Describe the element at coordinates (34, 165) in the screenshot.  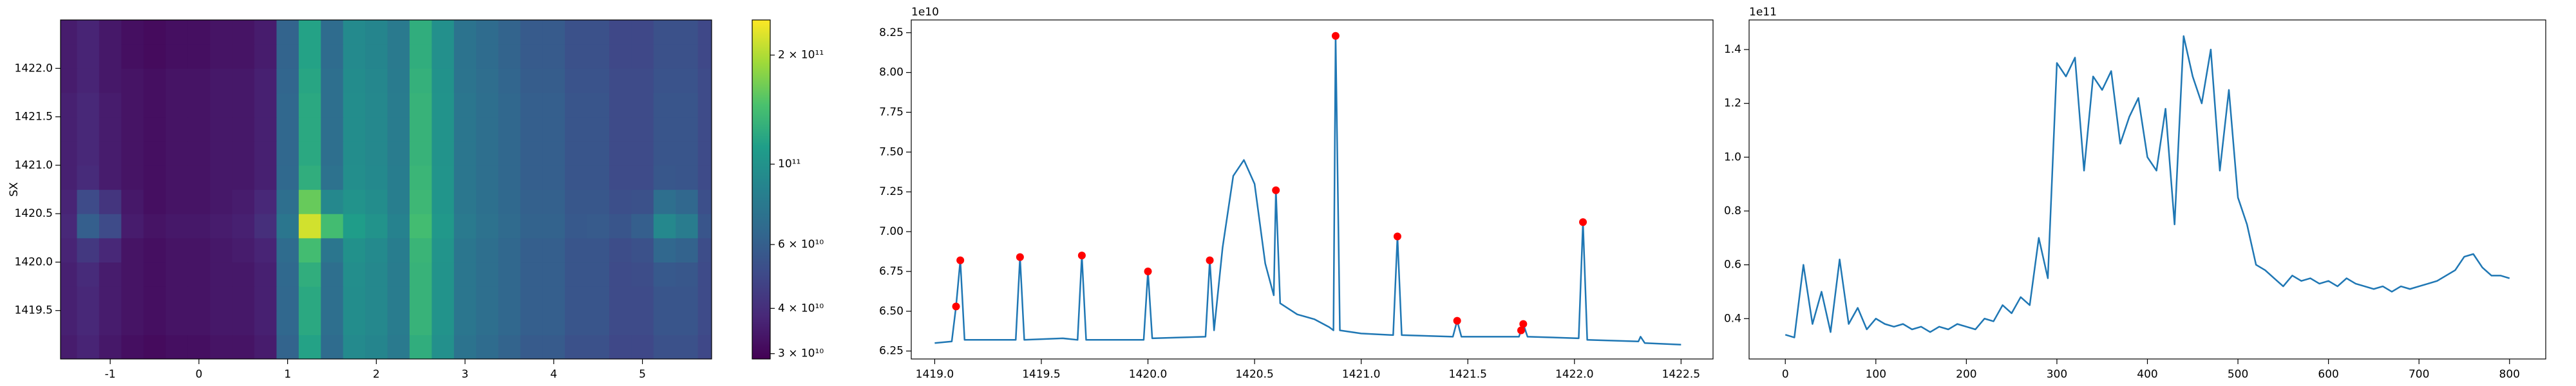
I see `y-tick-label: 1421.0` at that location.